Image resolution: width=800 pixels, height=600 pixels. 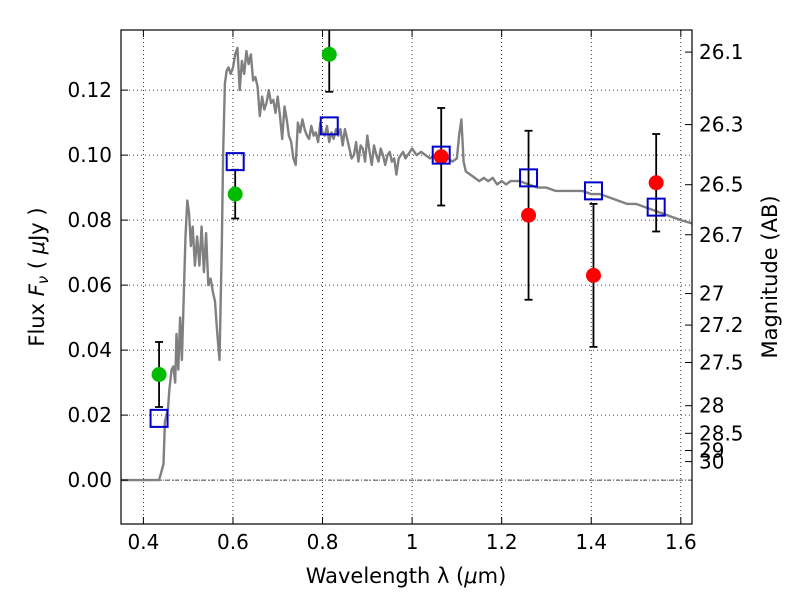 I want to click on x-tick-label: 1.4, so click(x=591, y=542).